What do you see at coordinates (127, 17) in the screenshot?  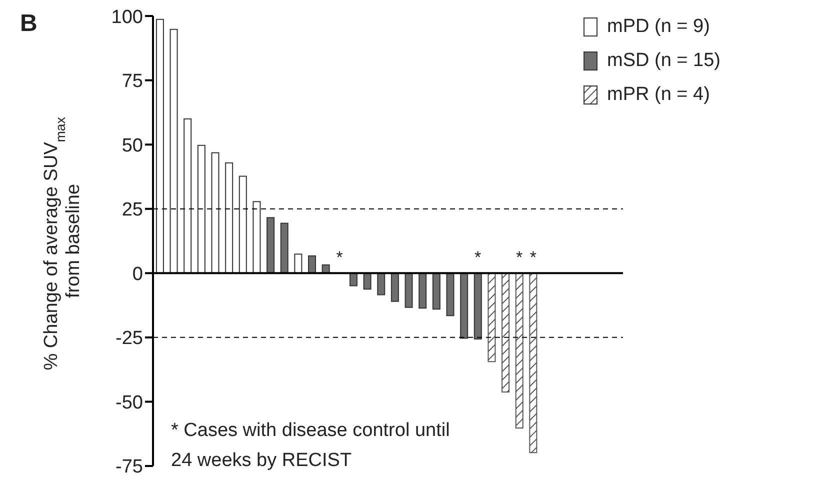 I see `y-tick-label: 100` at bounding box center [127, 17].